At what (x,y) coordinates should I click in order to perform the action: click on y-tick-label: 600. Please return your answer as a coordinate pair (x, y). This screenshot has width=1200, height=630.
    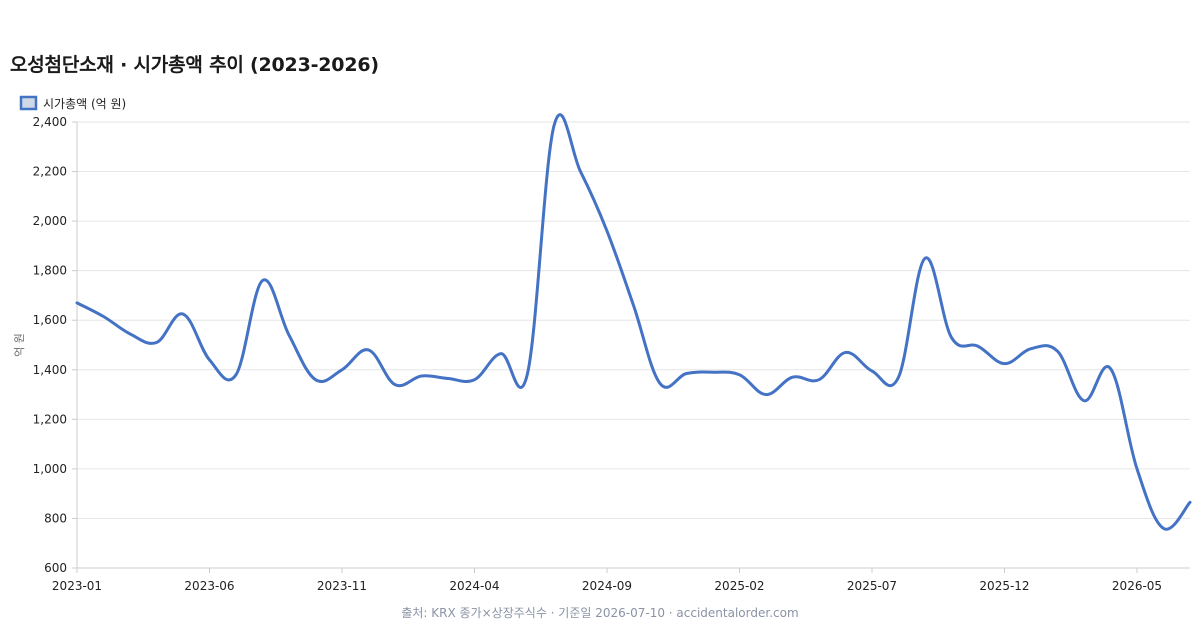
    Looking at the image, I should click on (55, 568).